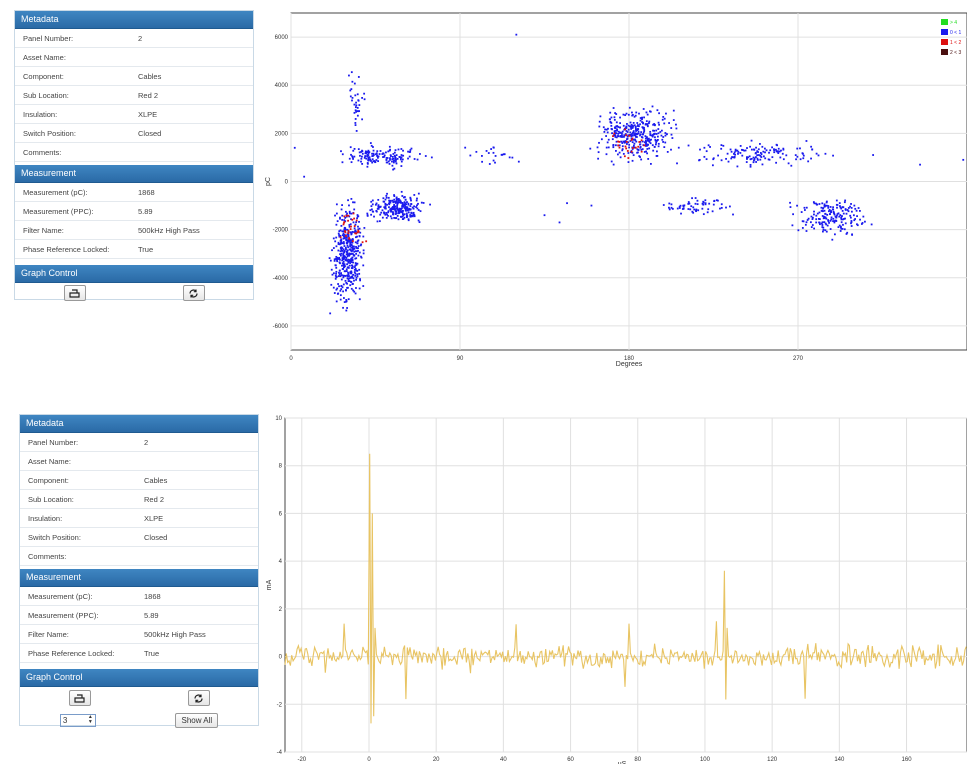 Image resolution: width=967 pixels, height=764 pixels. I want to click on x-axis-label: uS, so click(622, 762).